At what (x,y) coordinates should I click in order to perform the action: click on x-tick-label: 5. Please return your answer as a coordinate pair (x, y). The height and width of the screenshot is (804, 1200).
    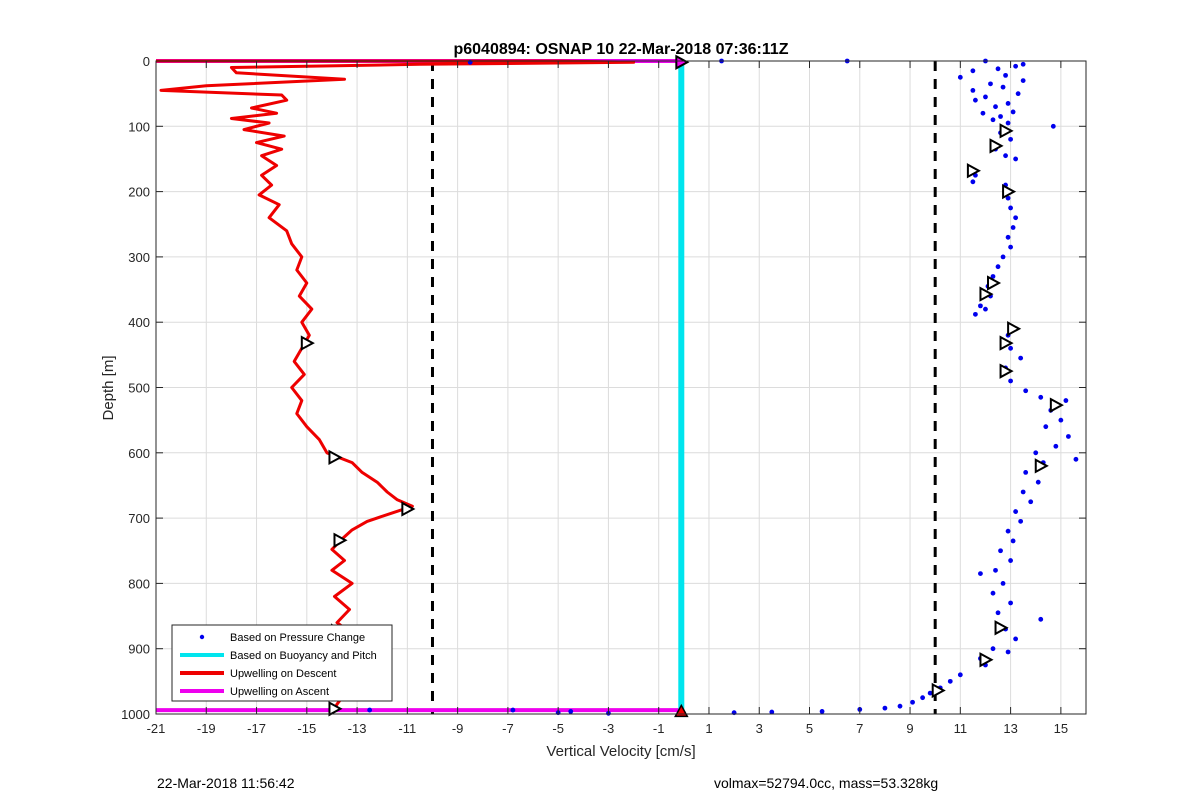
    Looking at the image, I should click on (809, 728).